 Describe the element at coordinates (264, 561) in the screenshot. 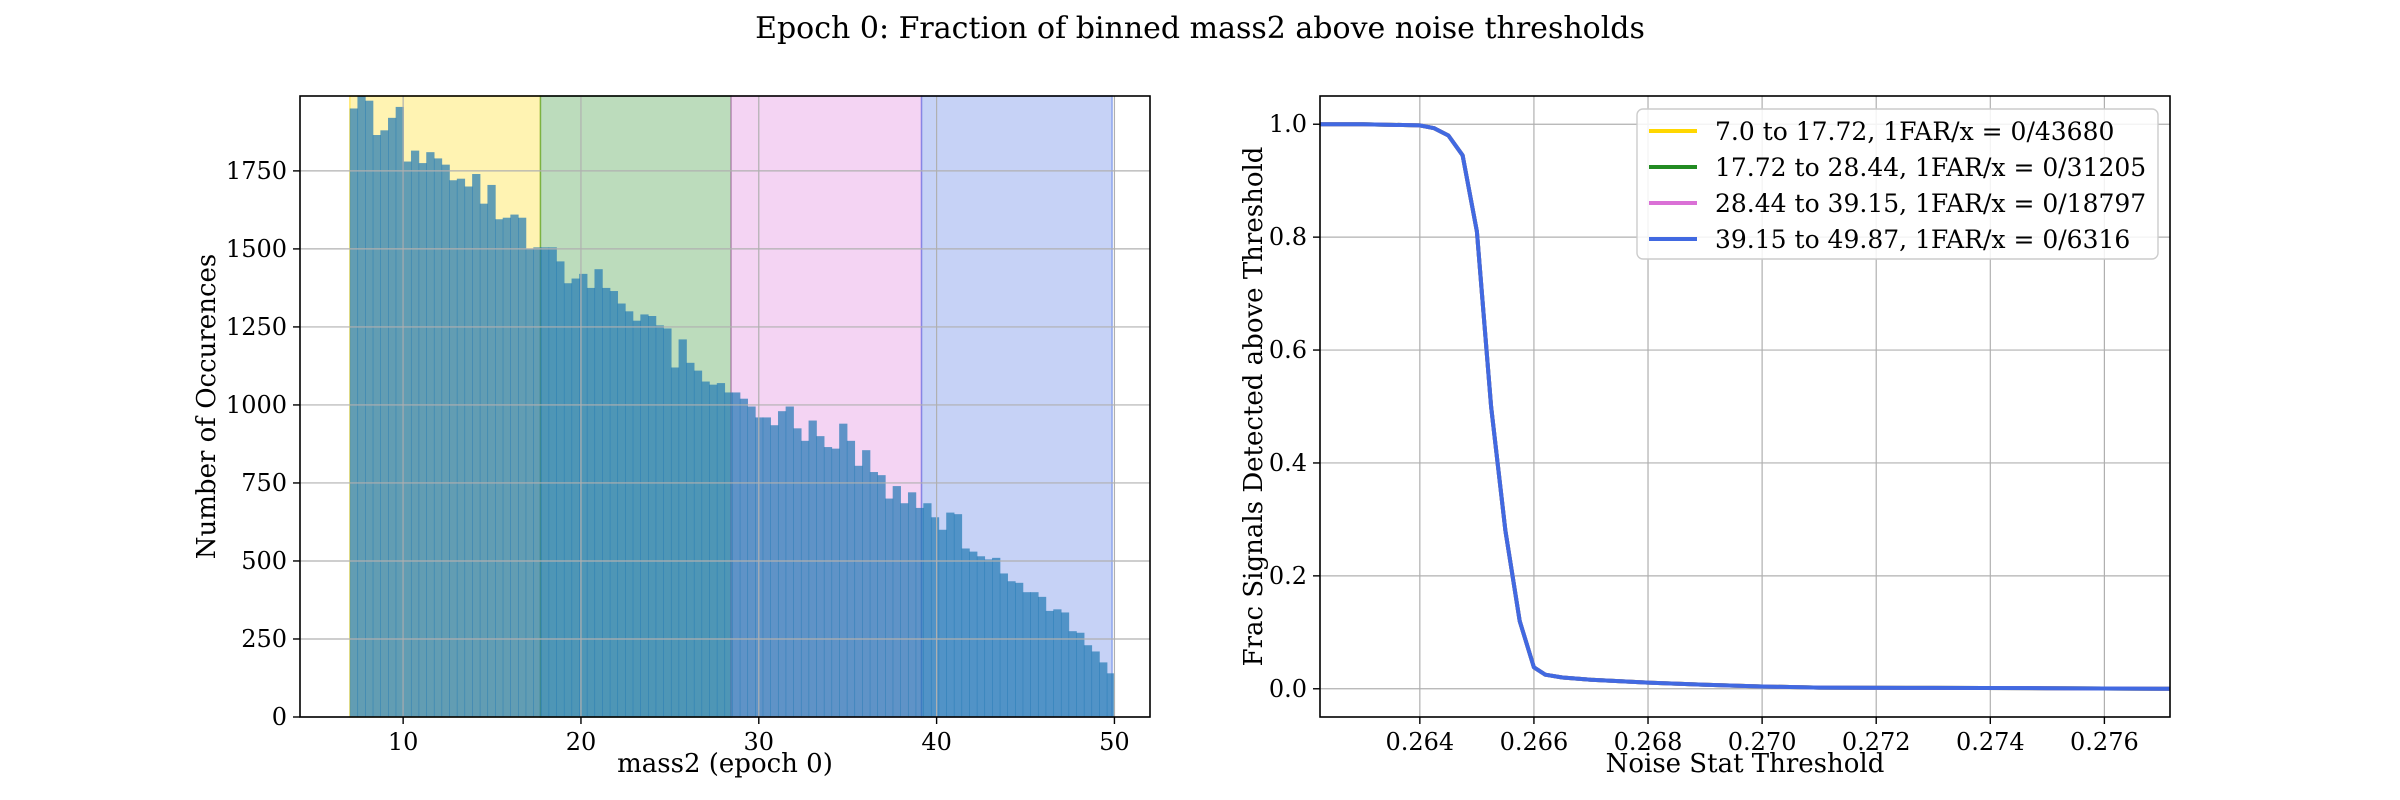

I see `y-tick-label: 500` at that location.